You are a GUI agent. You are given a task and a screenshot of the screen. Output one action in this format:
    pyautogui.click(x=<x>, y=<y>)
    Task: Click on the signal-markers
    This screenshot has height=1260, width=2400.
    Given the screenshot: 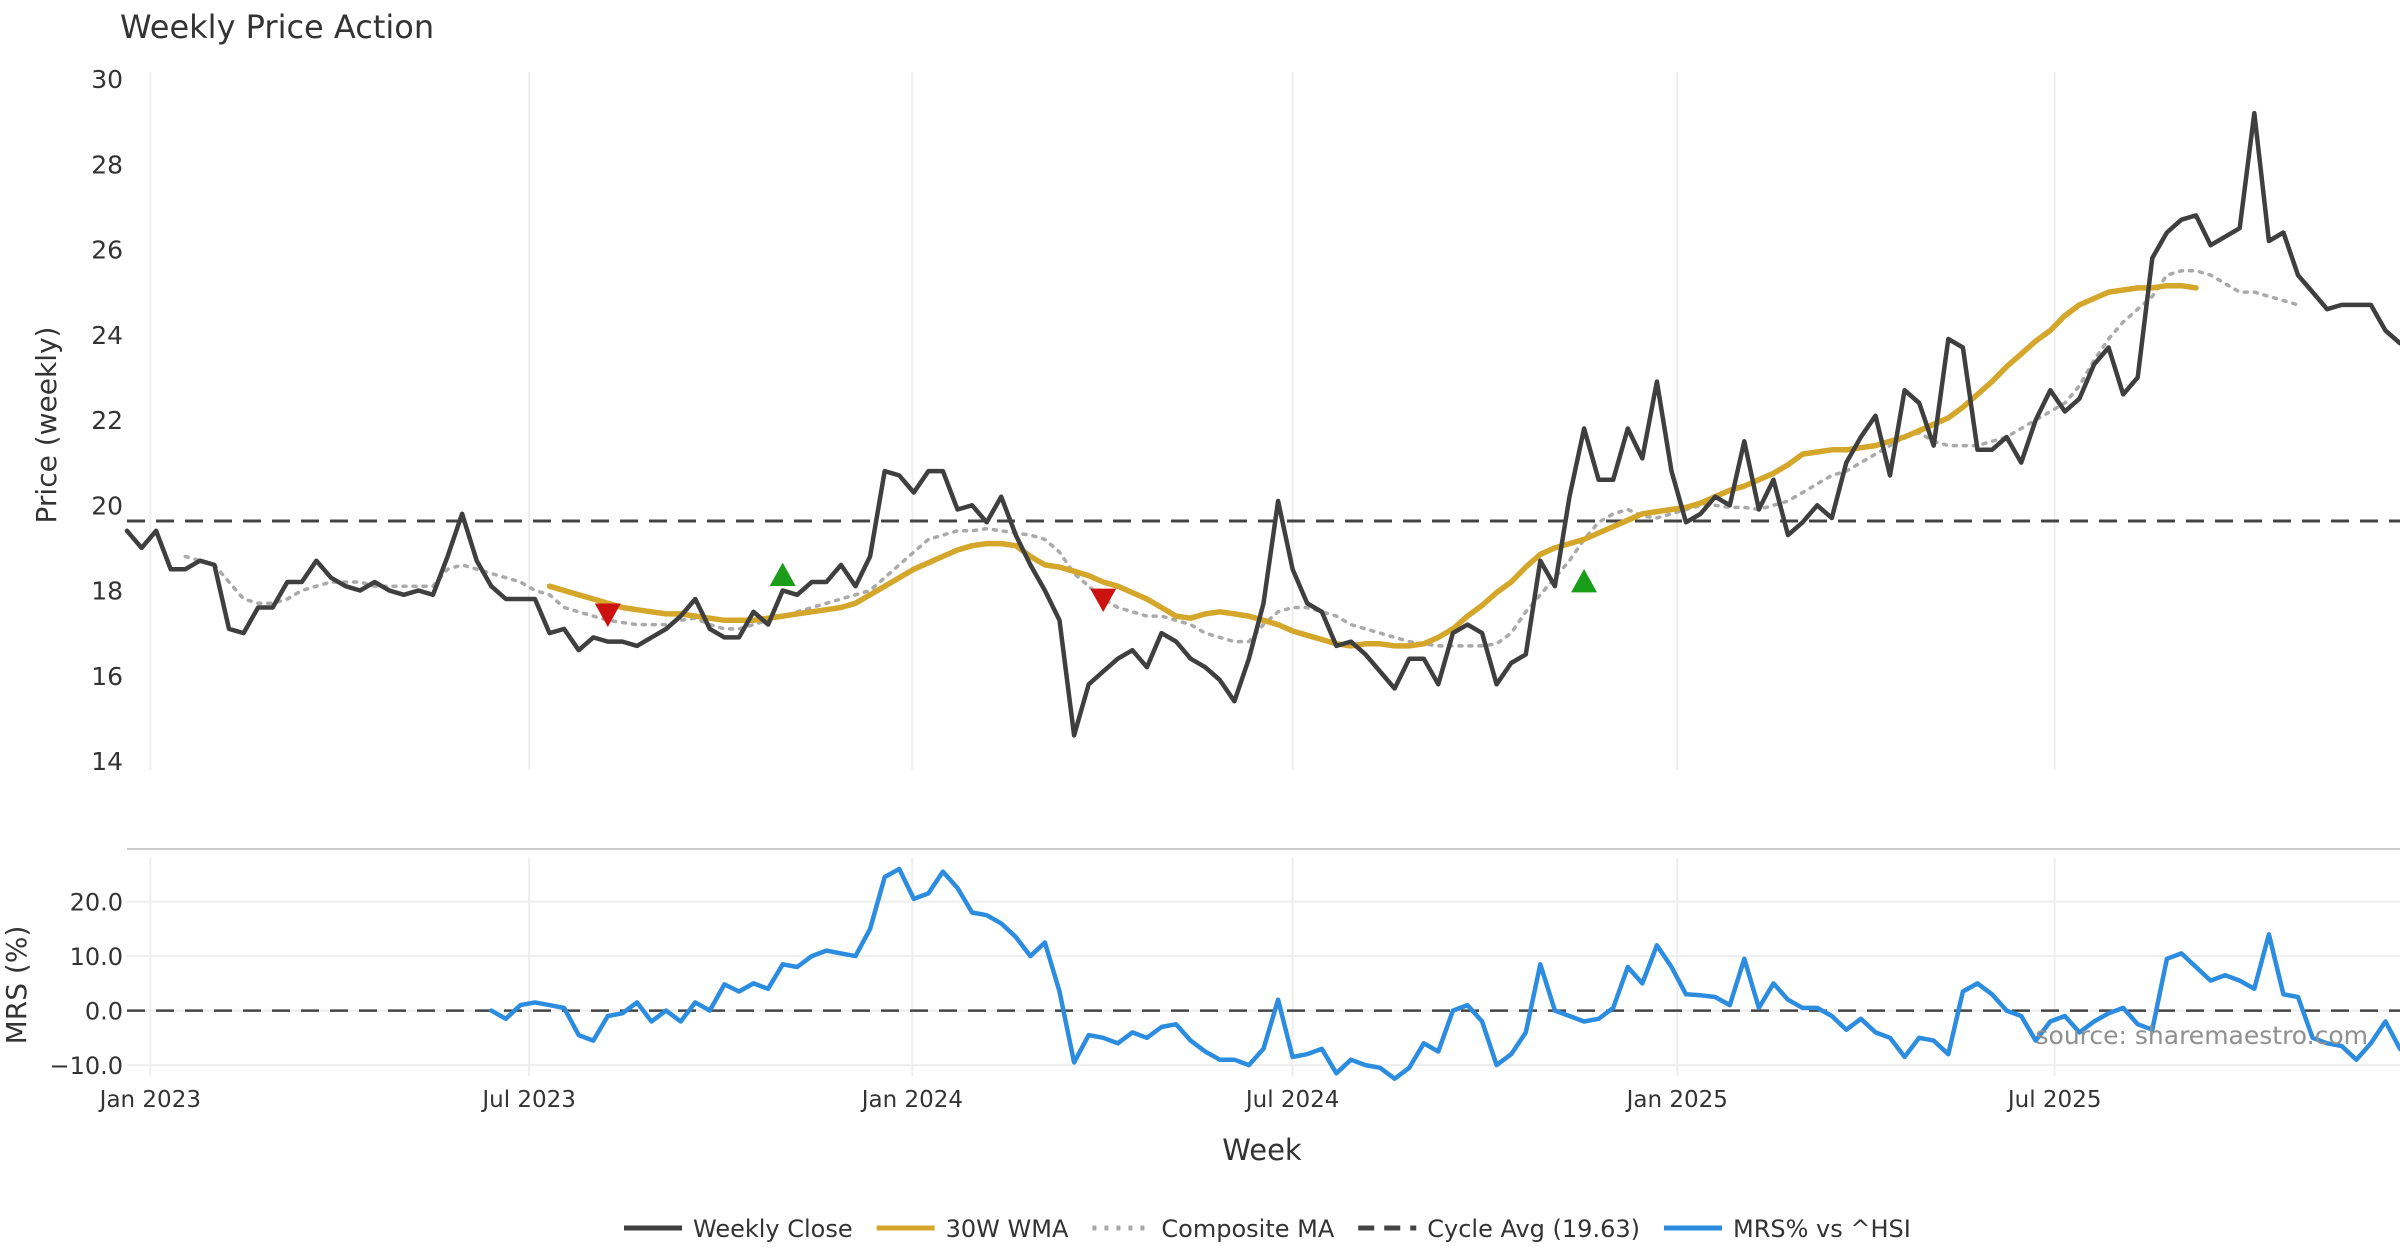 What is the action you would take?
    pyautogui.click(x=1096, y=594)
    